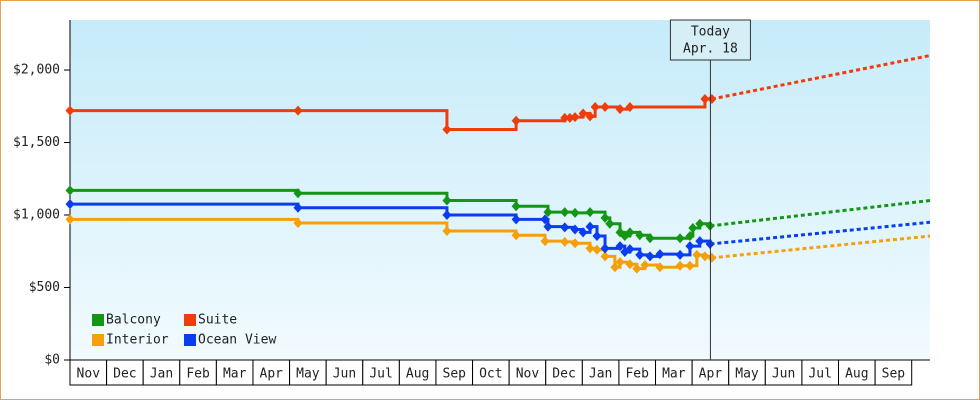 The image size is (980, 400). I want to click on x-tick-label: Oct, so click(490, 374).